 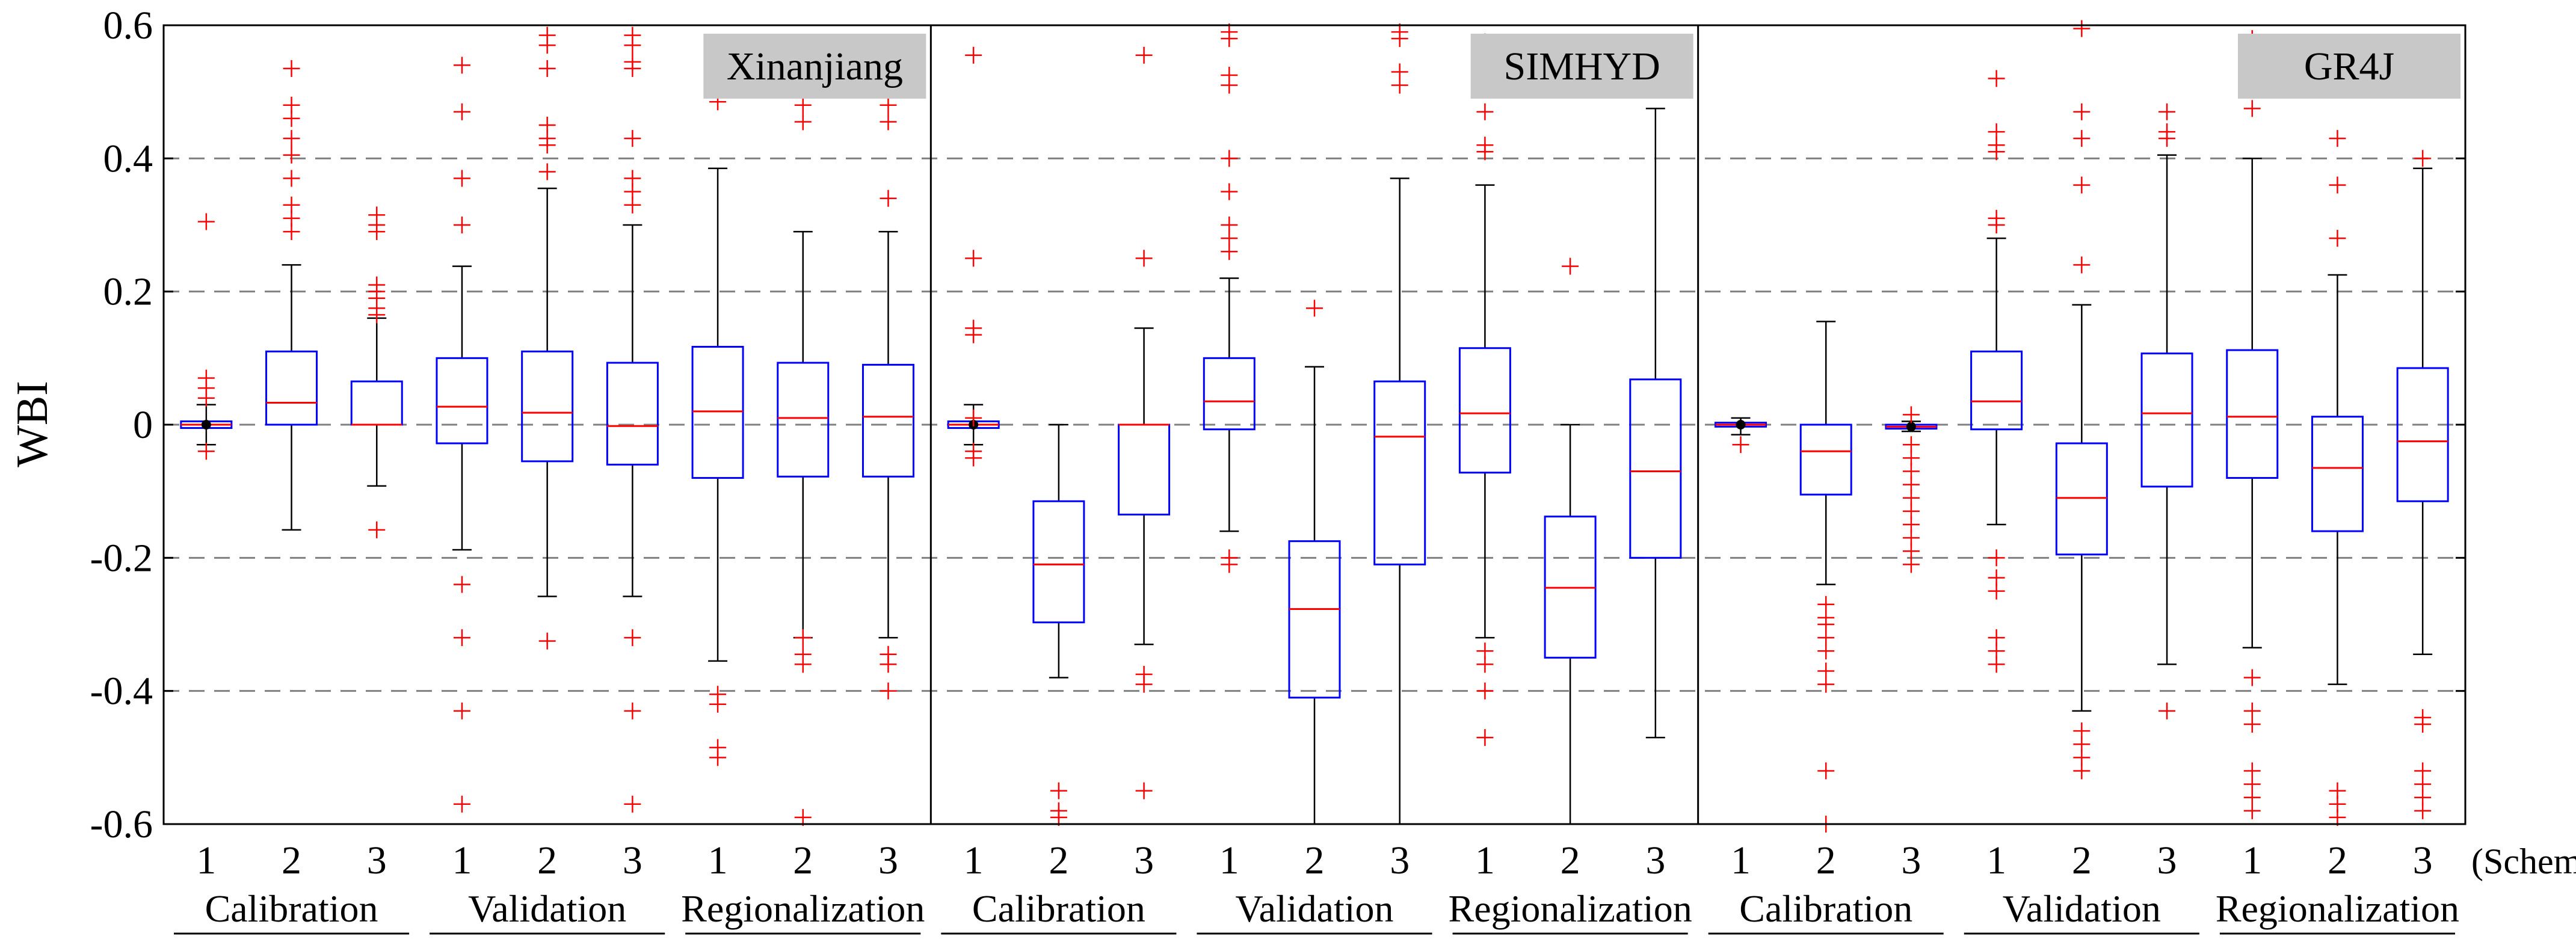 What do you see at coordinates (121, 824) in the screenshot?
I see `y-tick-label: -0.6` at bounding box center [121, 824].